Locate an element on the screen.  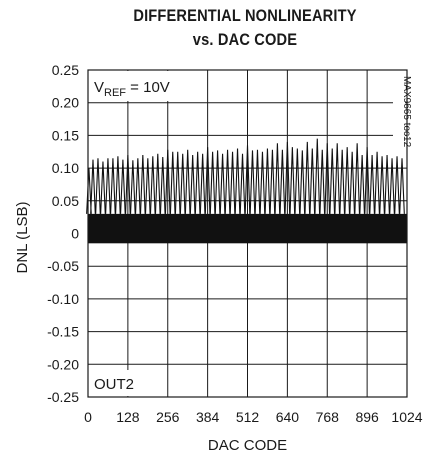
vref-annotation-box: VREF = 10V is located at coordinates (132, 86).